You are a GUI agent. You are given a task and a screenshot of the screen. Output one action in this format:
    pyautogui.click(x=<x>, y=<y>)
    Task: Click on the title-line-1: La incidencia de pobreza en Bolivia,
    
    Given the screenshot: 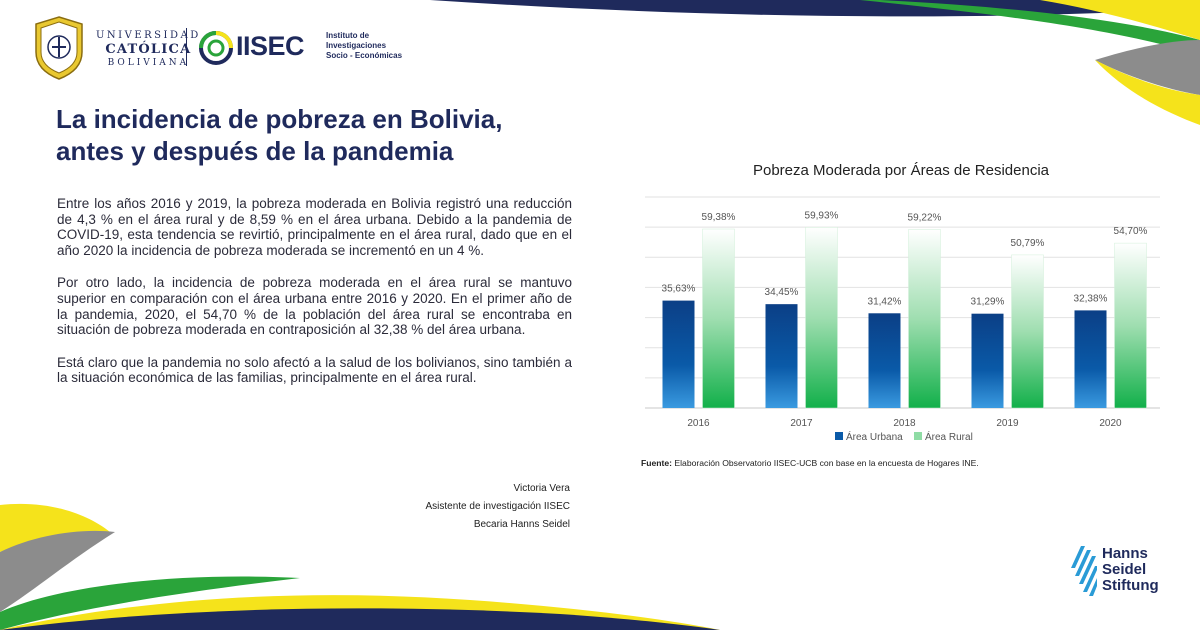 What is the action you would take?
    pyautogui.click(x=279, y=119)
    